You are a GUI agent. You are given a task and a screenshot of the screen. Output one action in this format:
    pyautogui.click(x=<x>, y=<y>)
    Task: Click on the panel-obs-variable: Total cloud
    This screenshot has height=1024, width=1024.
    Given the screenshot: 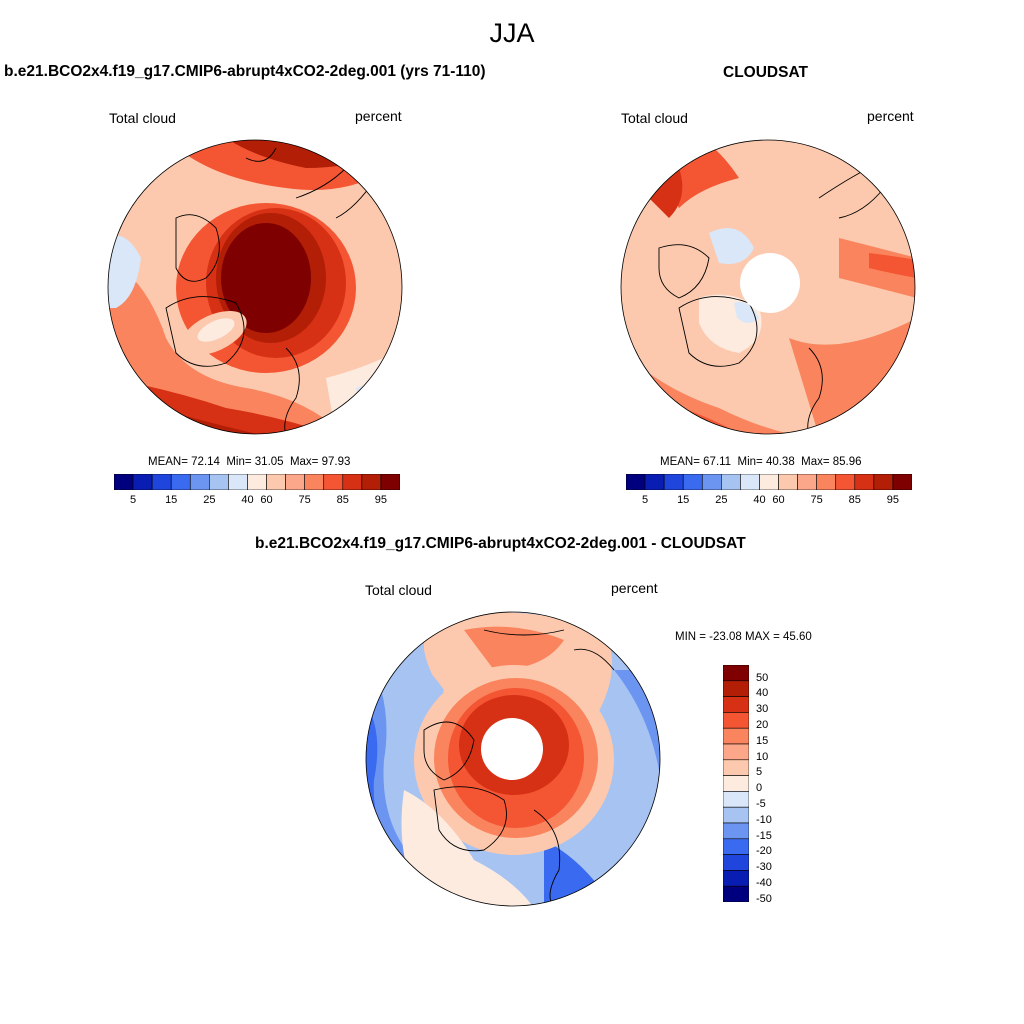 What is the action you would take?
    pyautogui.click(x=654, y=118)
    